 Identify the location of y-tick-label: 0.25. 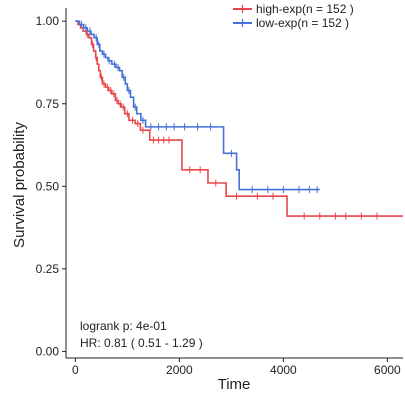
(48, 269).